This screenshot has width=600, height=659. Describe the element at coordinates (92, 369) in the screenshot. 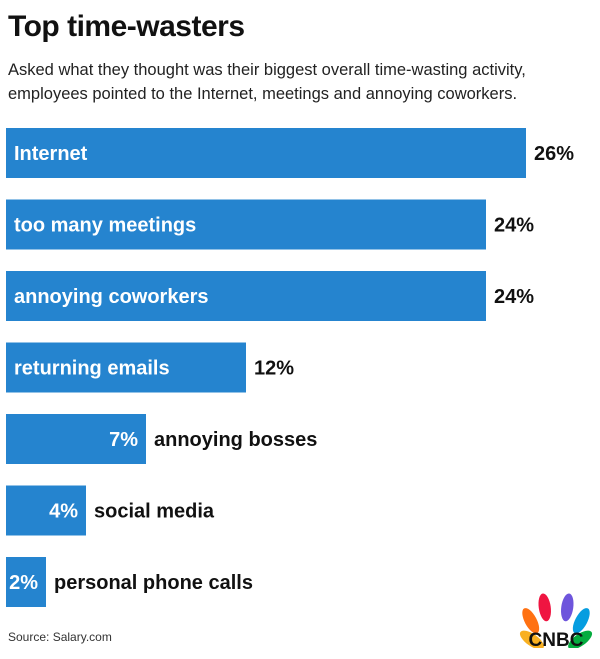

I see `bar-category-label: returning emails` at that location.